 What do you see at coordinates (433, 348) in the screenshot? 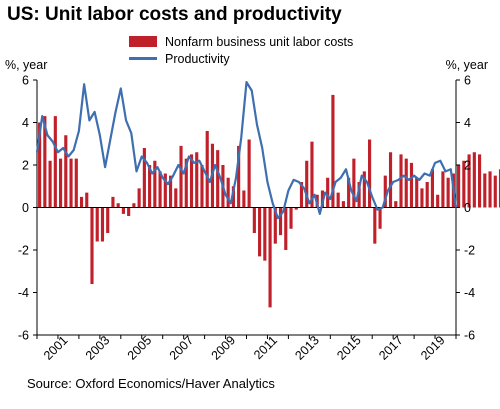
I see `x-tick-label: 2019` at bounding box center [433, 348].